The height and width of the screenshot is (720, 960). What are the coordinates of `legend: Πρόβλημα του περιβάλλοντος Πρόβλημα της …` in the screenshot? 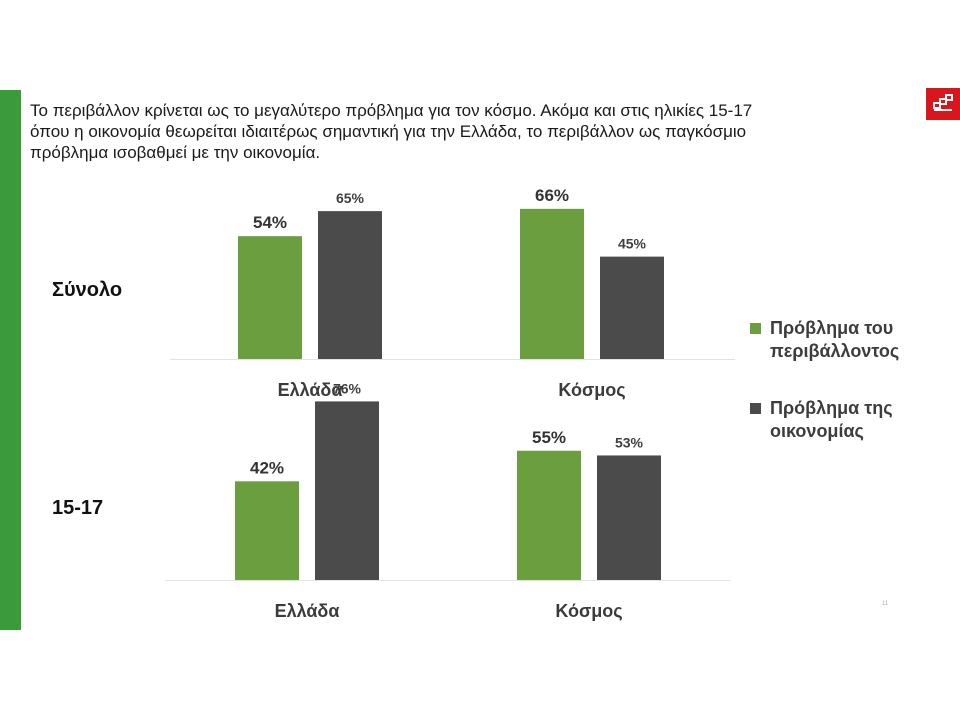 It's located at (850, 380).